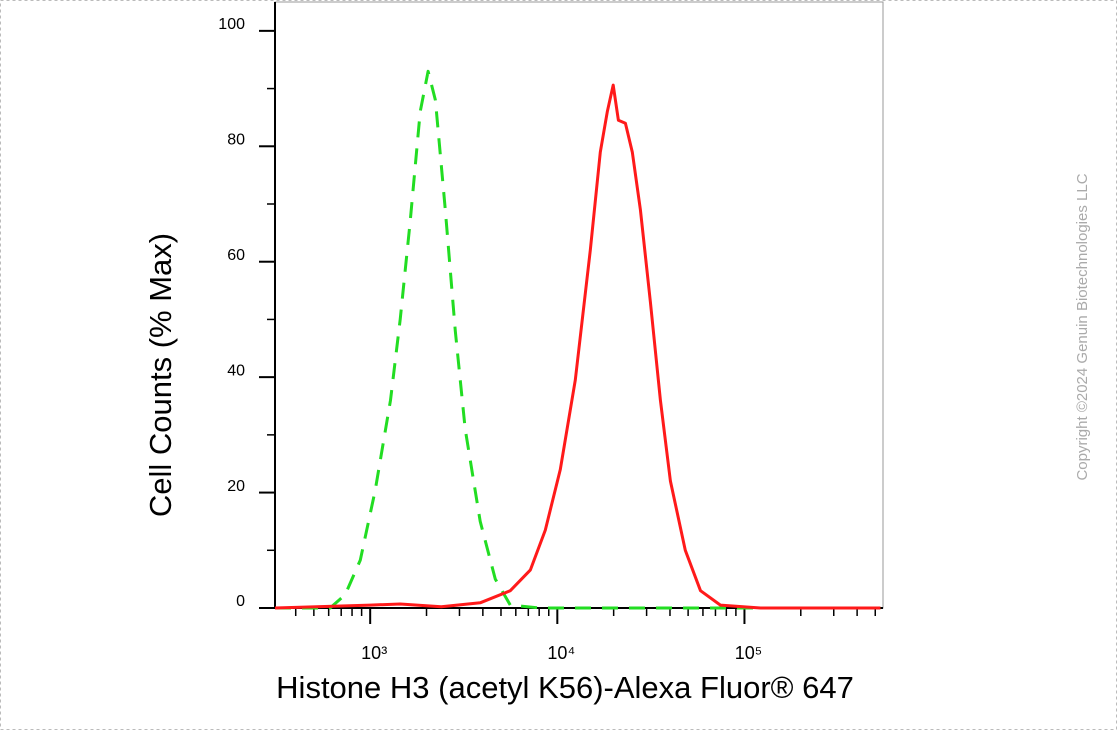 The image size is (1118, 730). I want to click on x-tick-label: 10⁴, so click(561, 653).